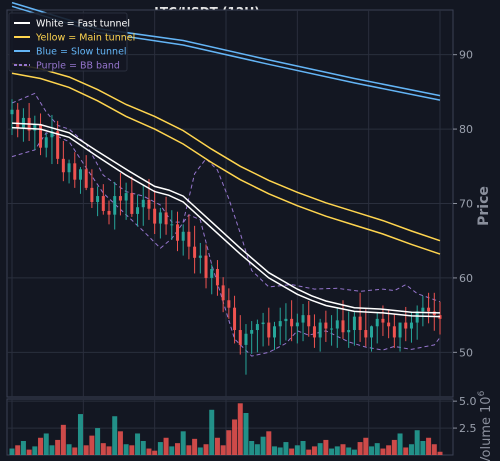  What do you see at coordinates (68, 42) in the screenshot?
I see `legend-box` at bounding box center [68, 42].